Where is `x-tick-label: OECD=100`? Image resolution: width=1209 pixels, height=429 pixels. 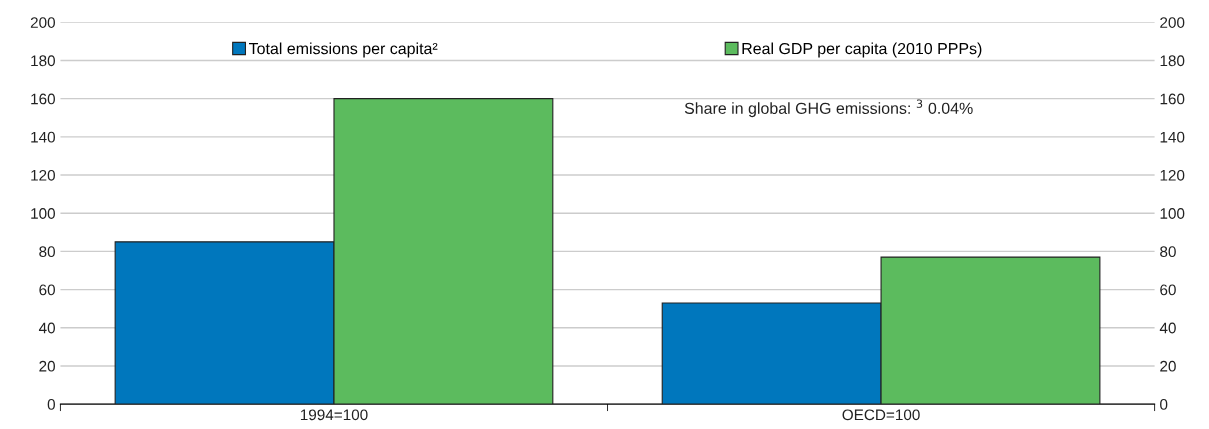 x-tick-label: OECD=100 is located at coordinates (881, 415).